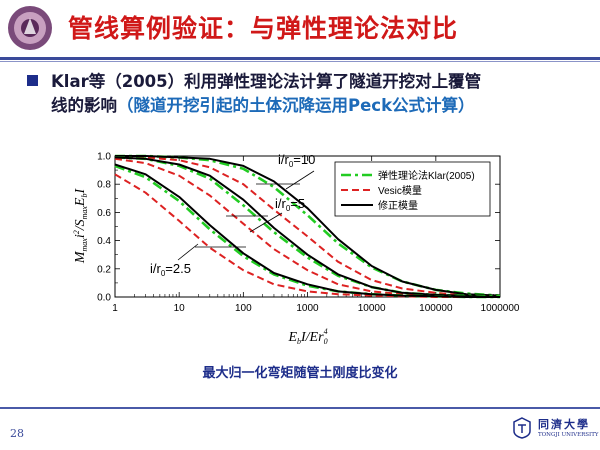 The height and width of the screenshot is (450, 600). Describe the element at coordinates (372, 308) in the screenshot. I see `x-tick-label: 10000` at that location.